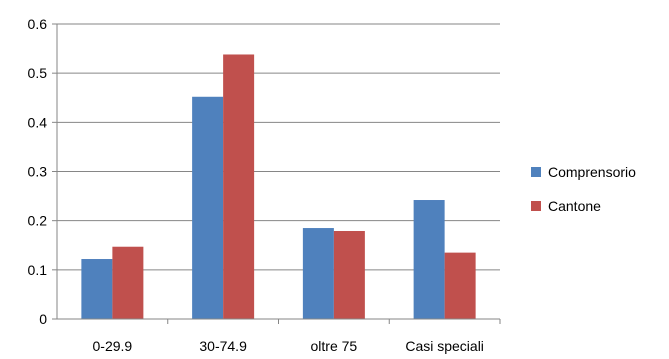 This screenshot has width=669, height=359. I want to click on y-tick-label-4: 0.4, so click(38, 122).